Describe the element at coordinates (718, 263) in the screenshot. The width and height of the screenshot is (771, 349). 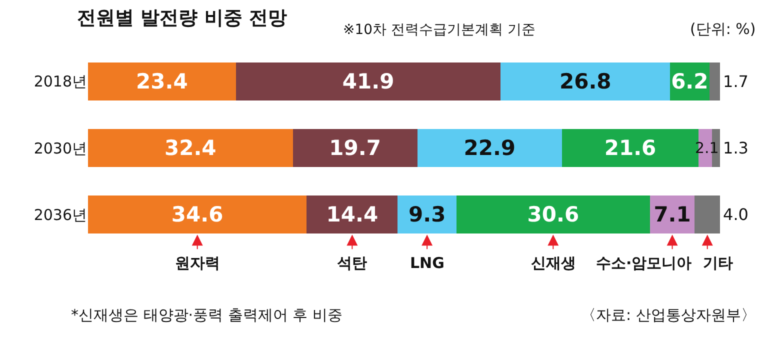
I see `series-label: 기타` at that location.